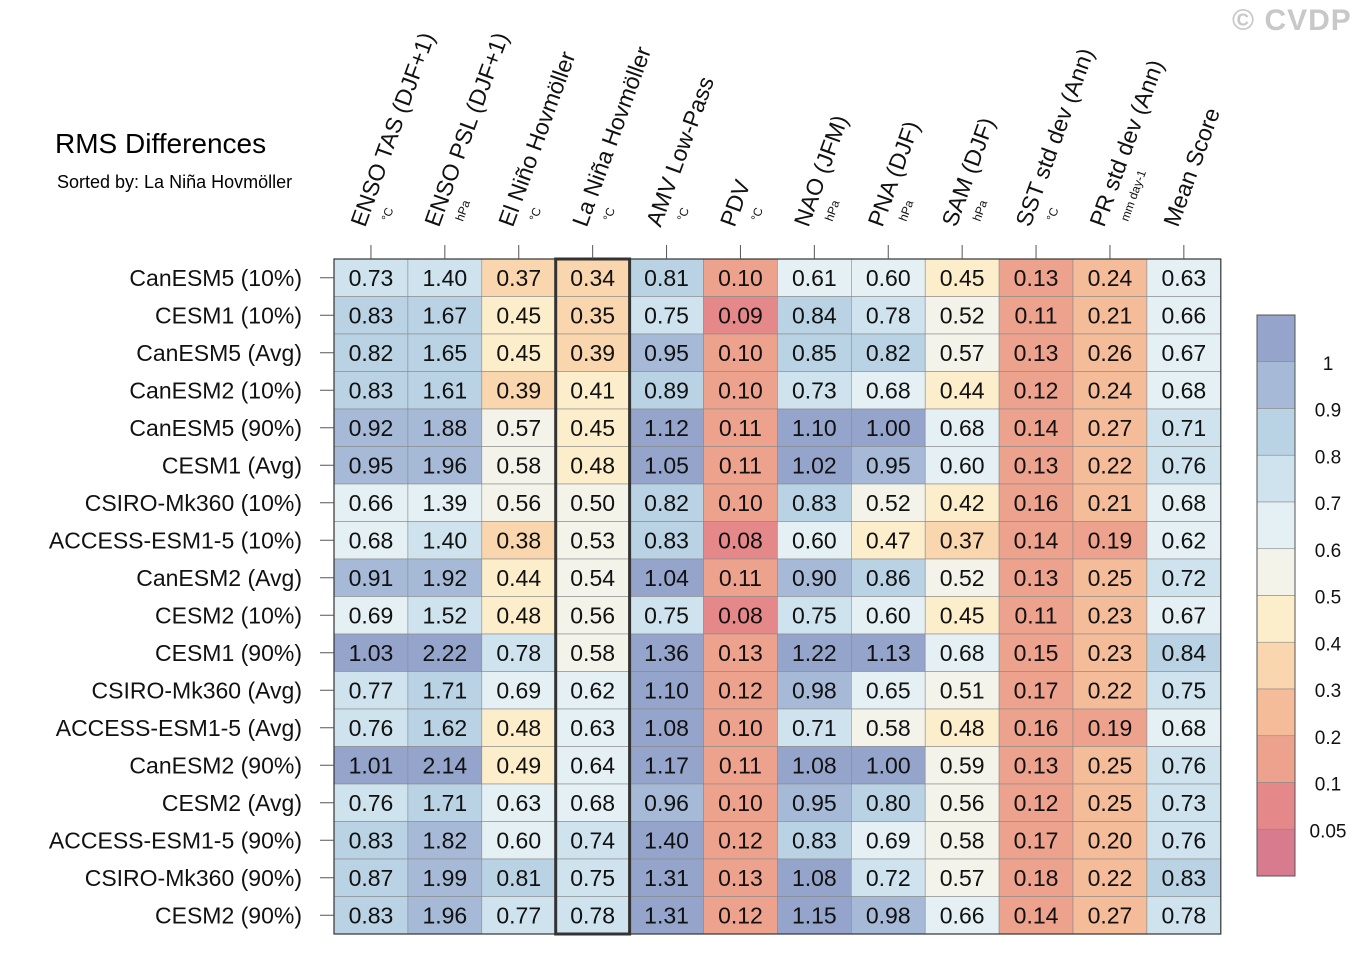 The height and width of the screenshot is (954, 1370). I want to click on cell-value: 0.75, so click(592, 878).